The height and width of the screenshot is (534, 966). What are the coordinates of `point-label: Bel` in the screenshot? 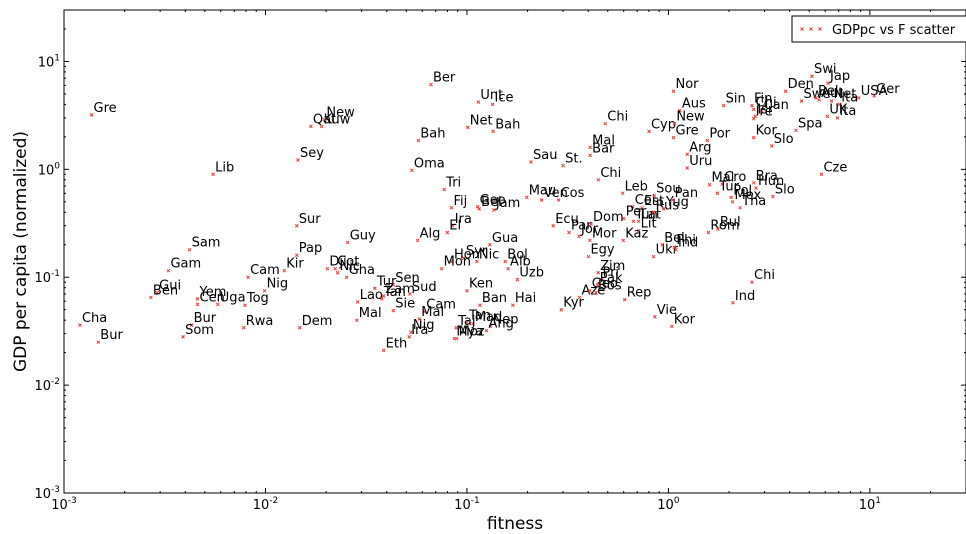 It's located at (674, 238).